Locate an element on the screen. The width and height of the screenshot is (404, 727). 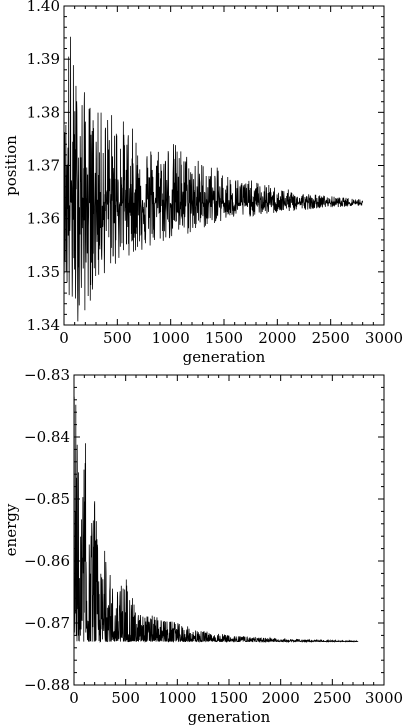
y-tick-label: −0.86 is located at coordinates (47, 561).